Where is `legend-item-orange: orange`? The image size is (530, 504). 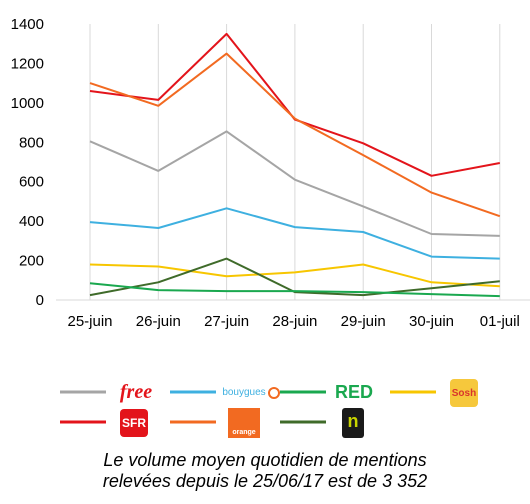
legend-item-orange: orange is located at coordinates (215, 423).